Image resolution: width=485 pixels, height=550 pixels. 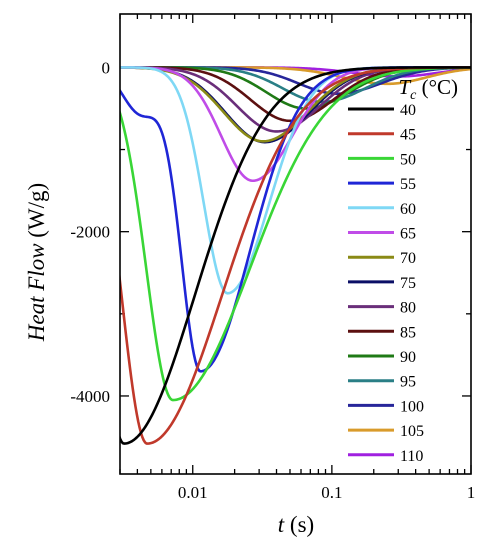 I want to click on legend-label-75: 75, so click(x=408, y=283).